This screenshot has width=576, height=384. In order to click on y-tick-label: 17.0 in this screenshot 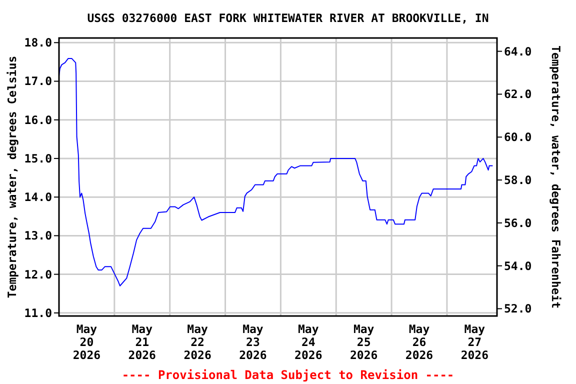, I will do `click(38, 81)`.